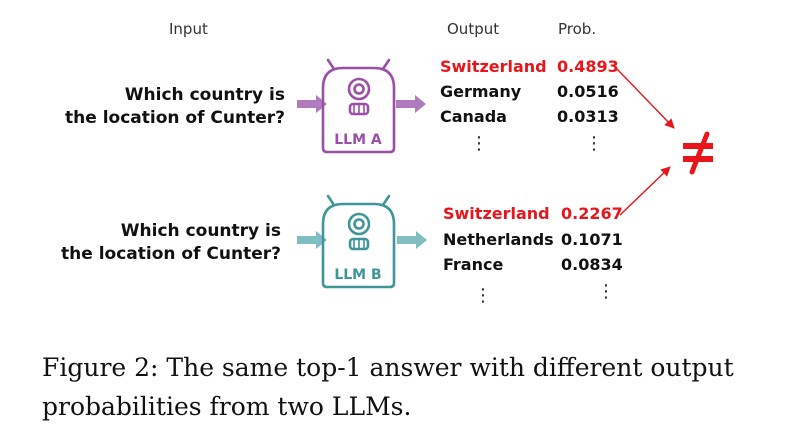  Describe the element at coordinates (412, 240) in the screenshot. I see `arrow-b-out` at that location.